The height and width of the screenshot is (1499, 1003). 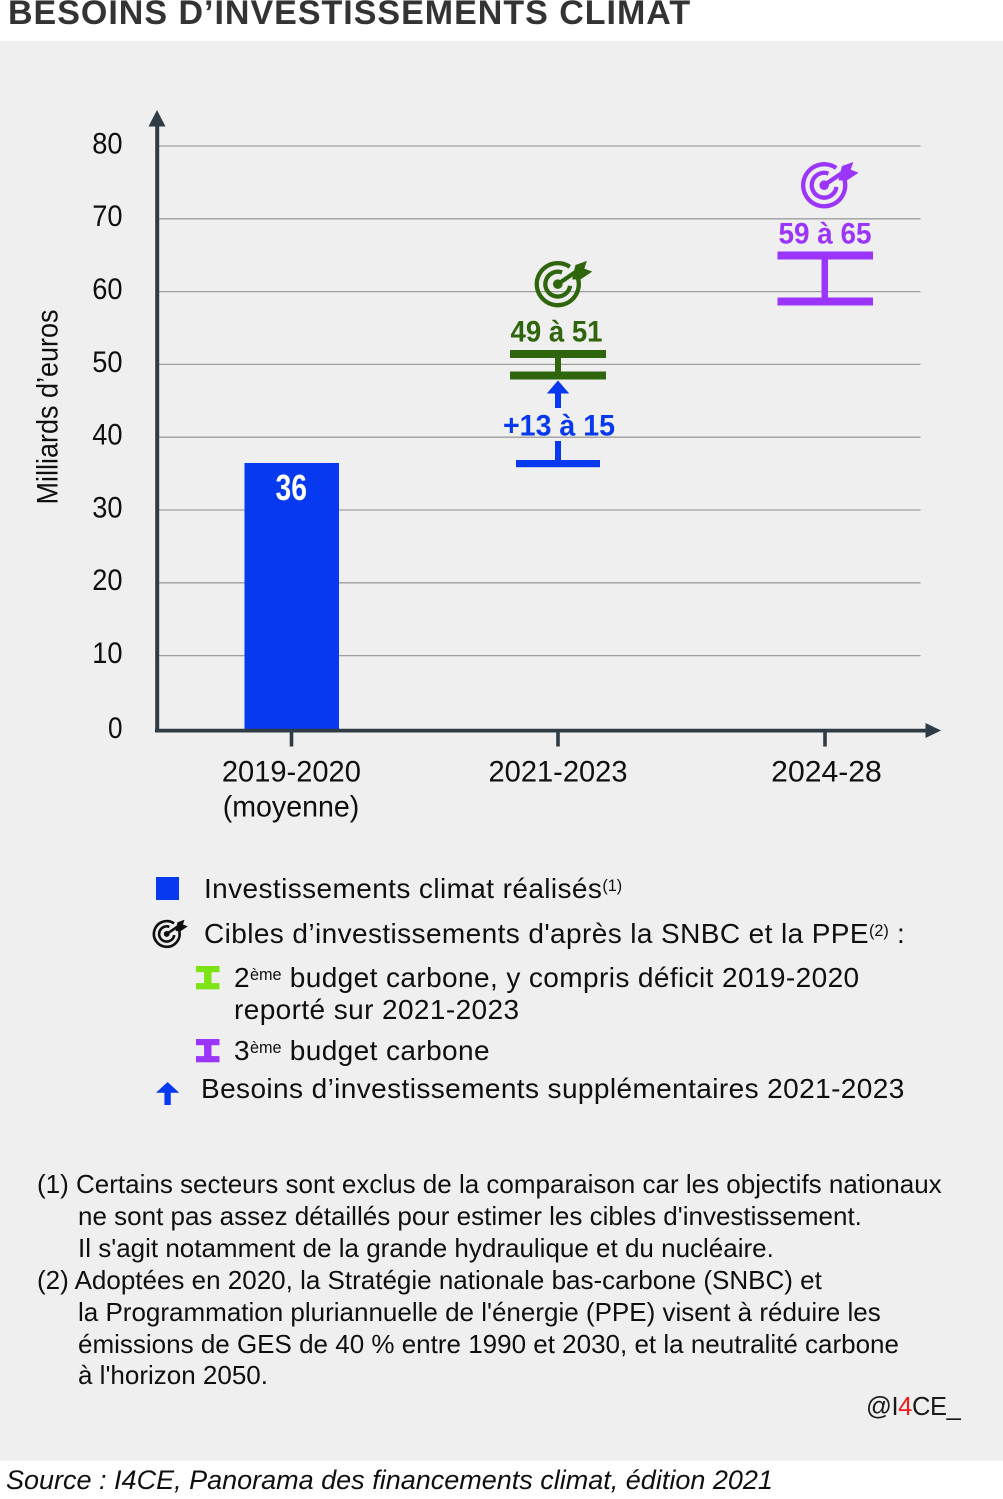 I want to click on svg-text: 60, so click(x=107, y=289).